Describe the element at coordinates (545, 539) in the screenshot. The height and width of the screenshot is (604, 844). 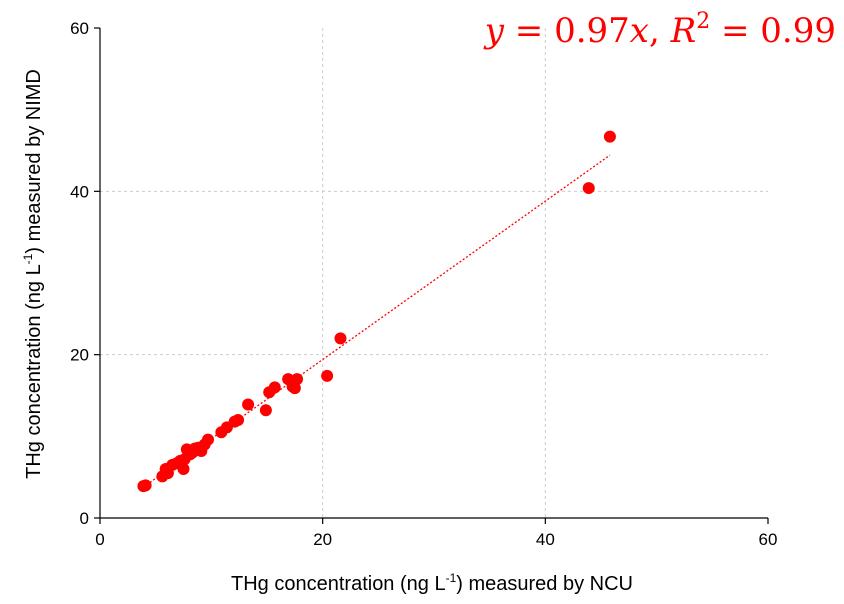
I see `x-tick-label: 40` at that location.